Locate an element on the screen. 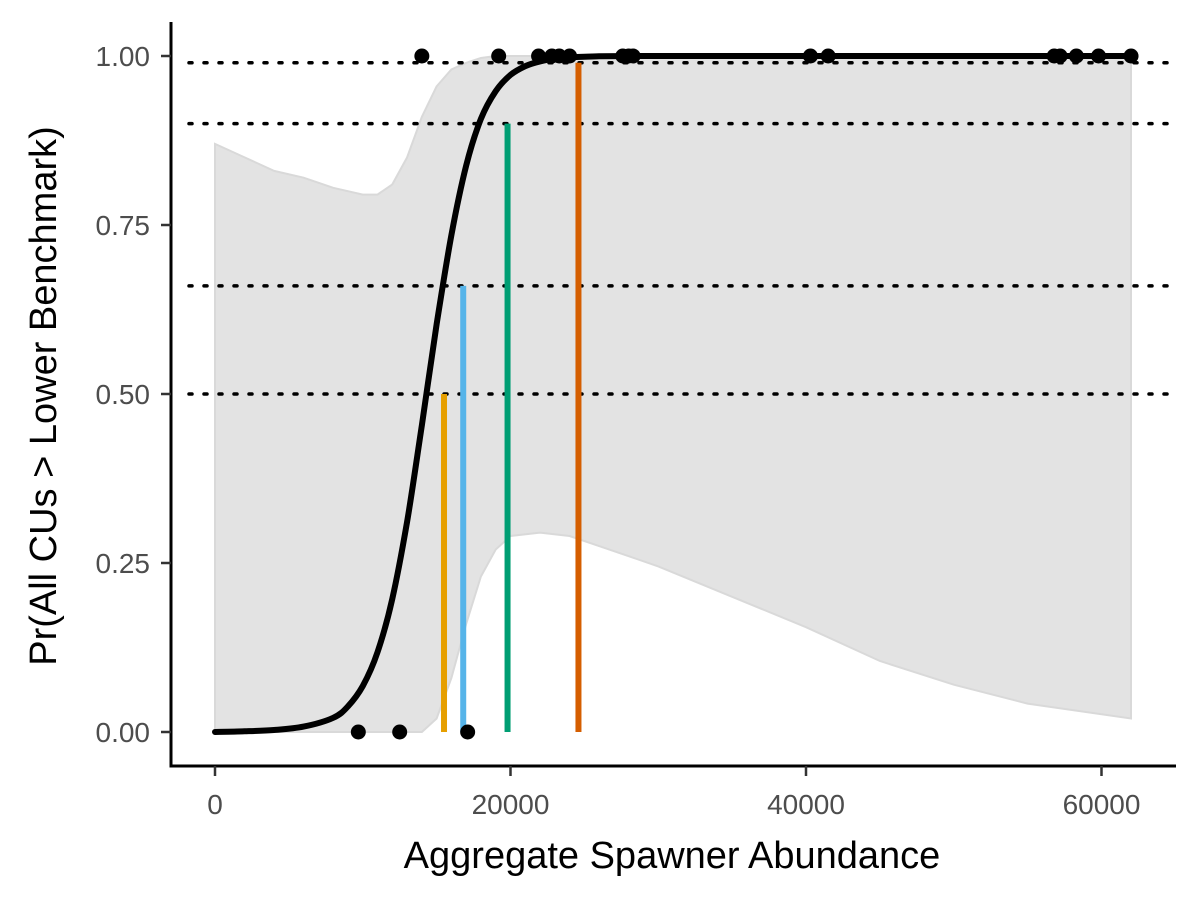 The height and width of the screenshot is (900, 1200). y-tick-label: 0.25 is located at coordinates (123, 563).